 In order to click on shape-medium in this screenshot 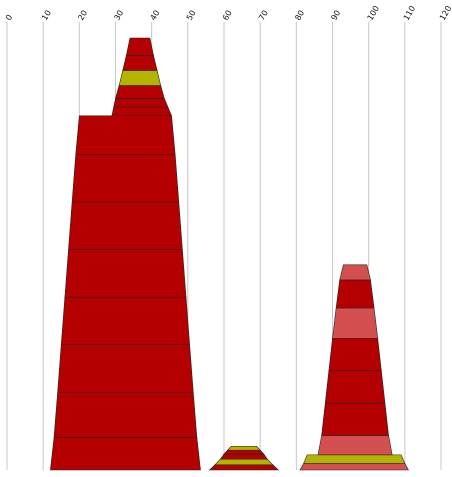, I will do `click(354, 367)`.